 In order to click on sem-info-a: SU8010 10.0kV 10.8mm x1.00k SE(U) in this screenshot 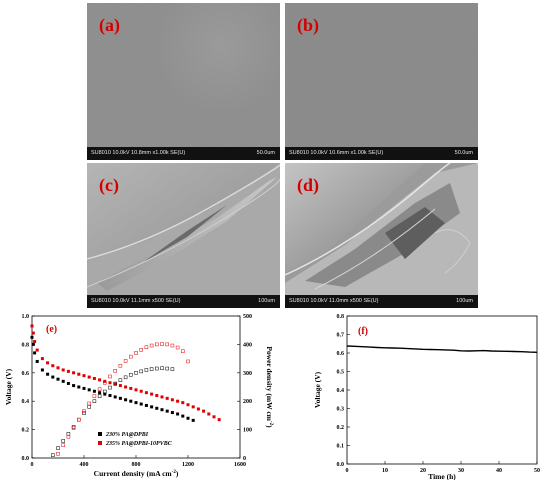, I will do `click(138, 153)`.